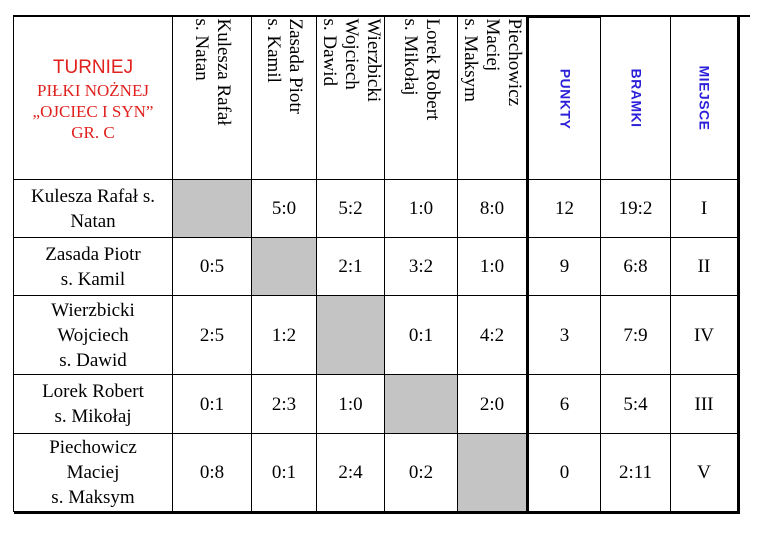 This screenshot has height=533, width=763. I want to click on score-cell: 5:0, so click(284, 209).